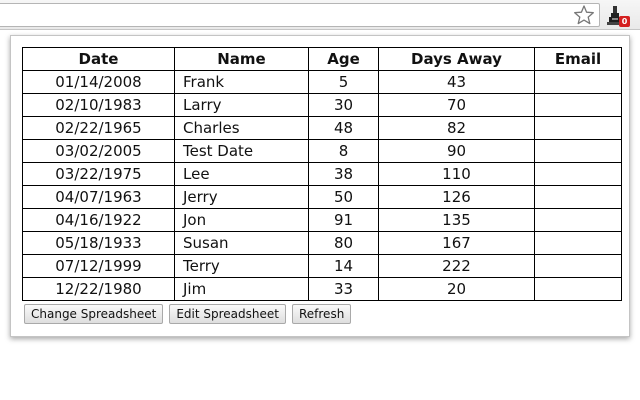  I want to click on table-row: 12/22/1980 Jim 33 20, so click(322, 289).